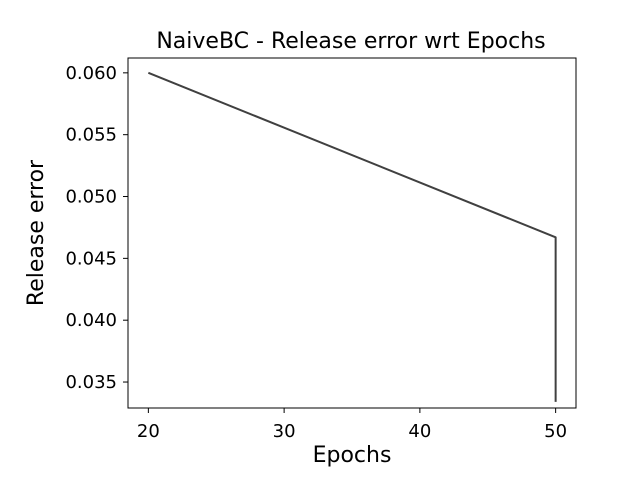 The height and width of the screenshot is (480, 640). I want to click on x-axis-label: Epochs, so click(352, 455).